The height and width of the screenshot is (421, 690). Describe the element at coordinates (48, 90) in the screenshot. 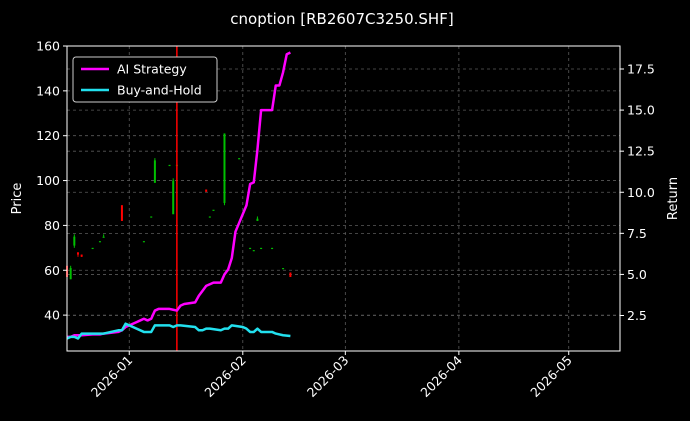

I see `y-tick-label: 140` at that location.